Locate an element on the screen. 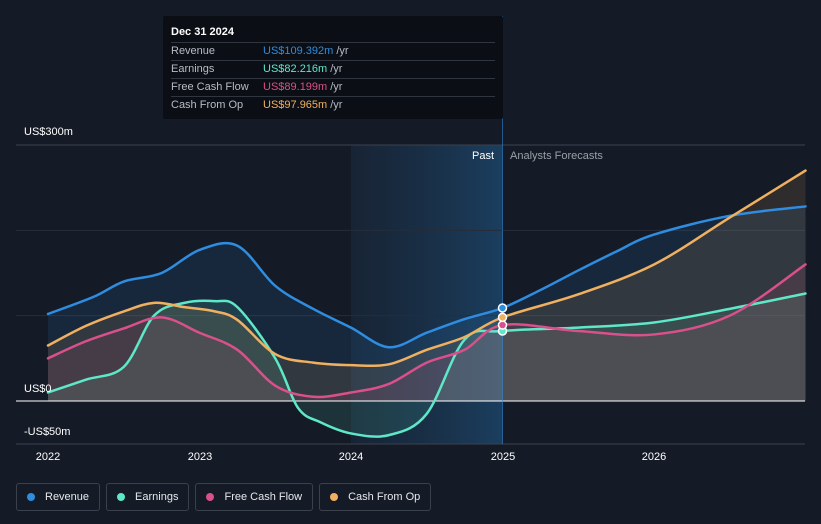  legend-label: Revenue is located at coordinates (67, 497).